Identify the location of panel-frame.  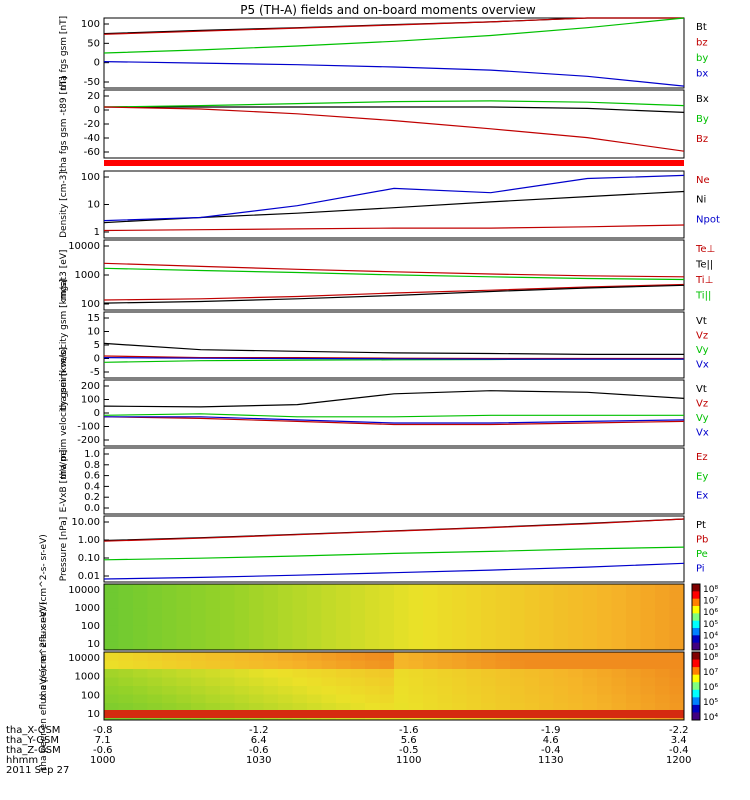
(394, 124).